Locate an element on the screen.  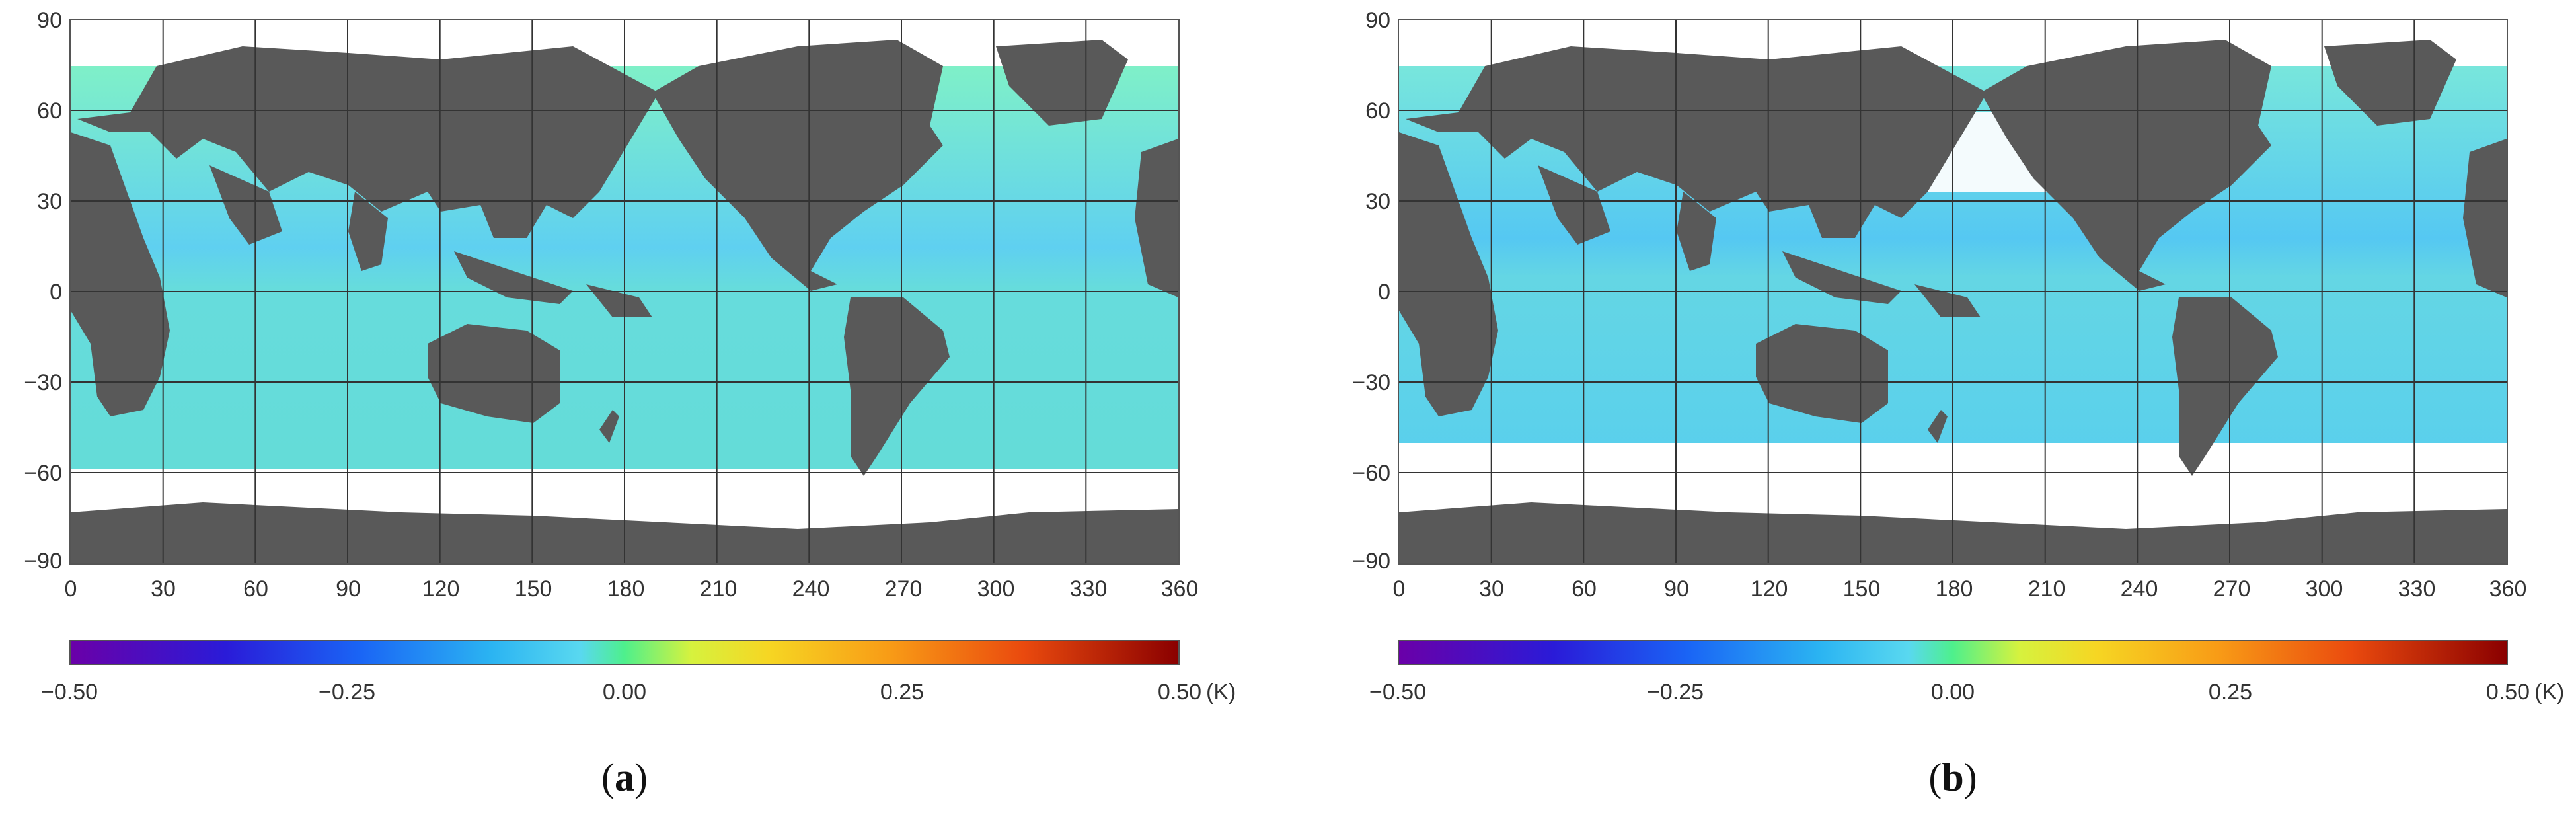
panel-label-a: (a) is located at coordinates (625, 778).